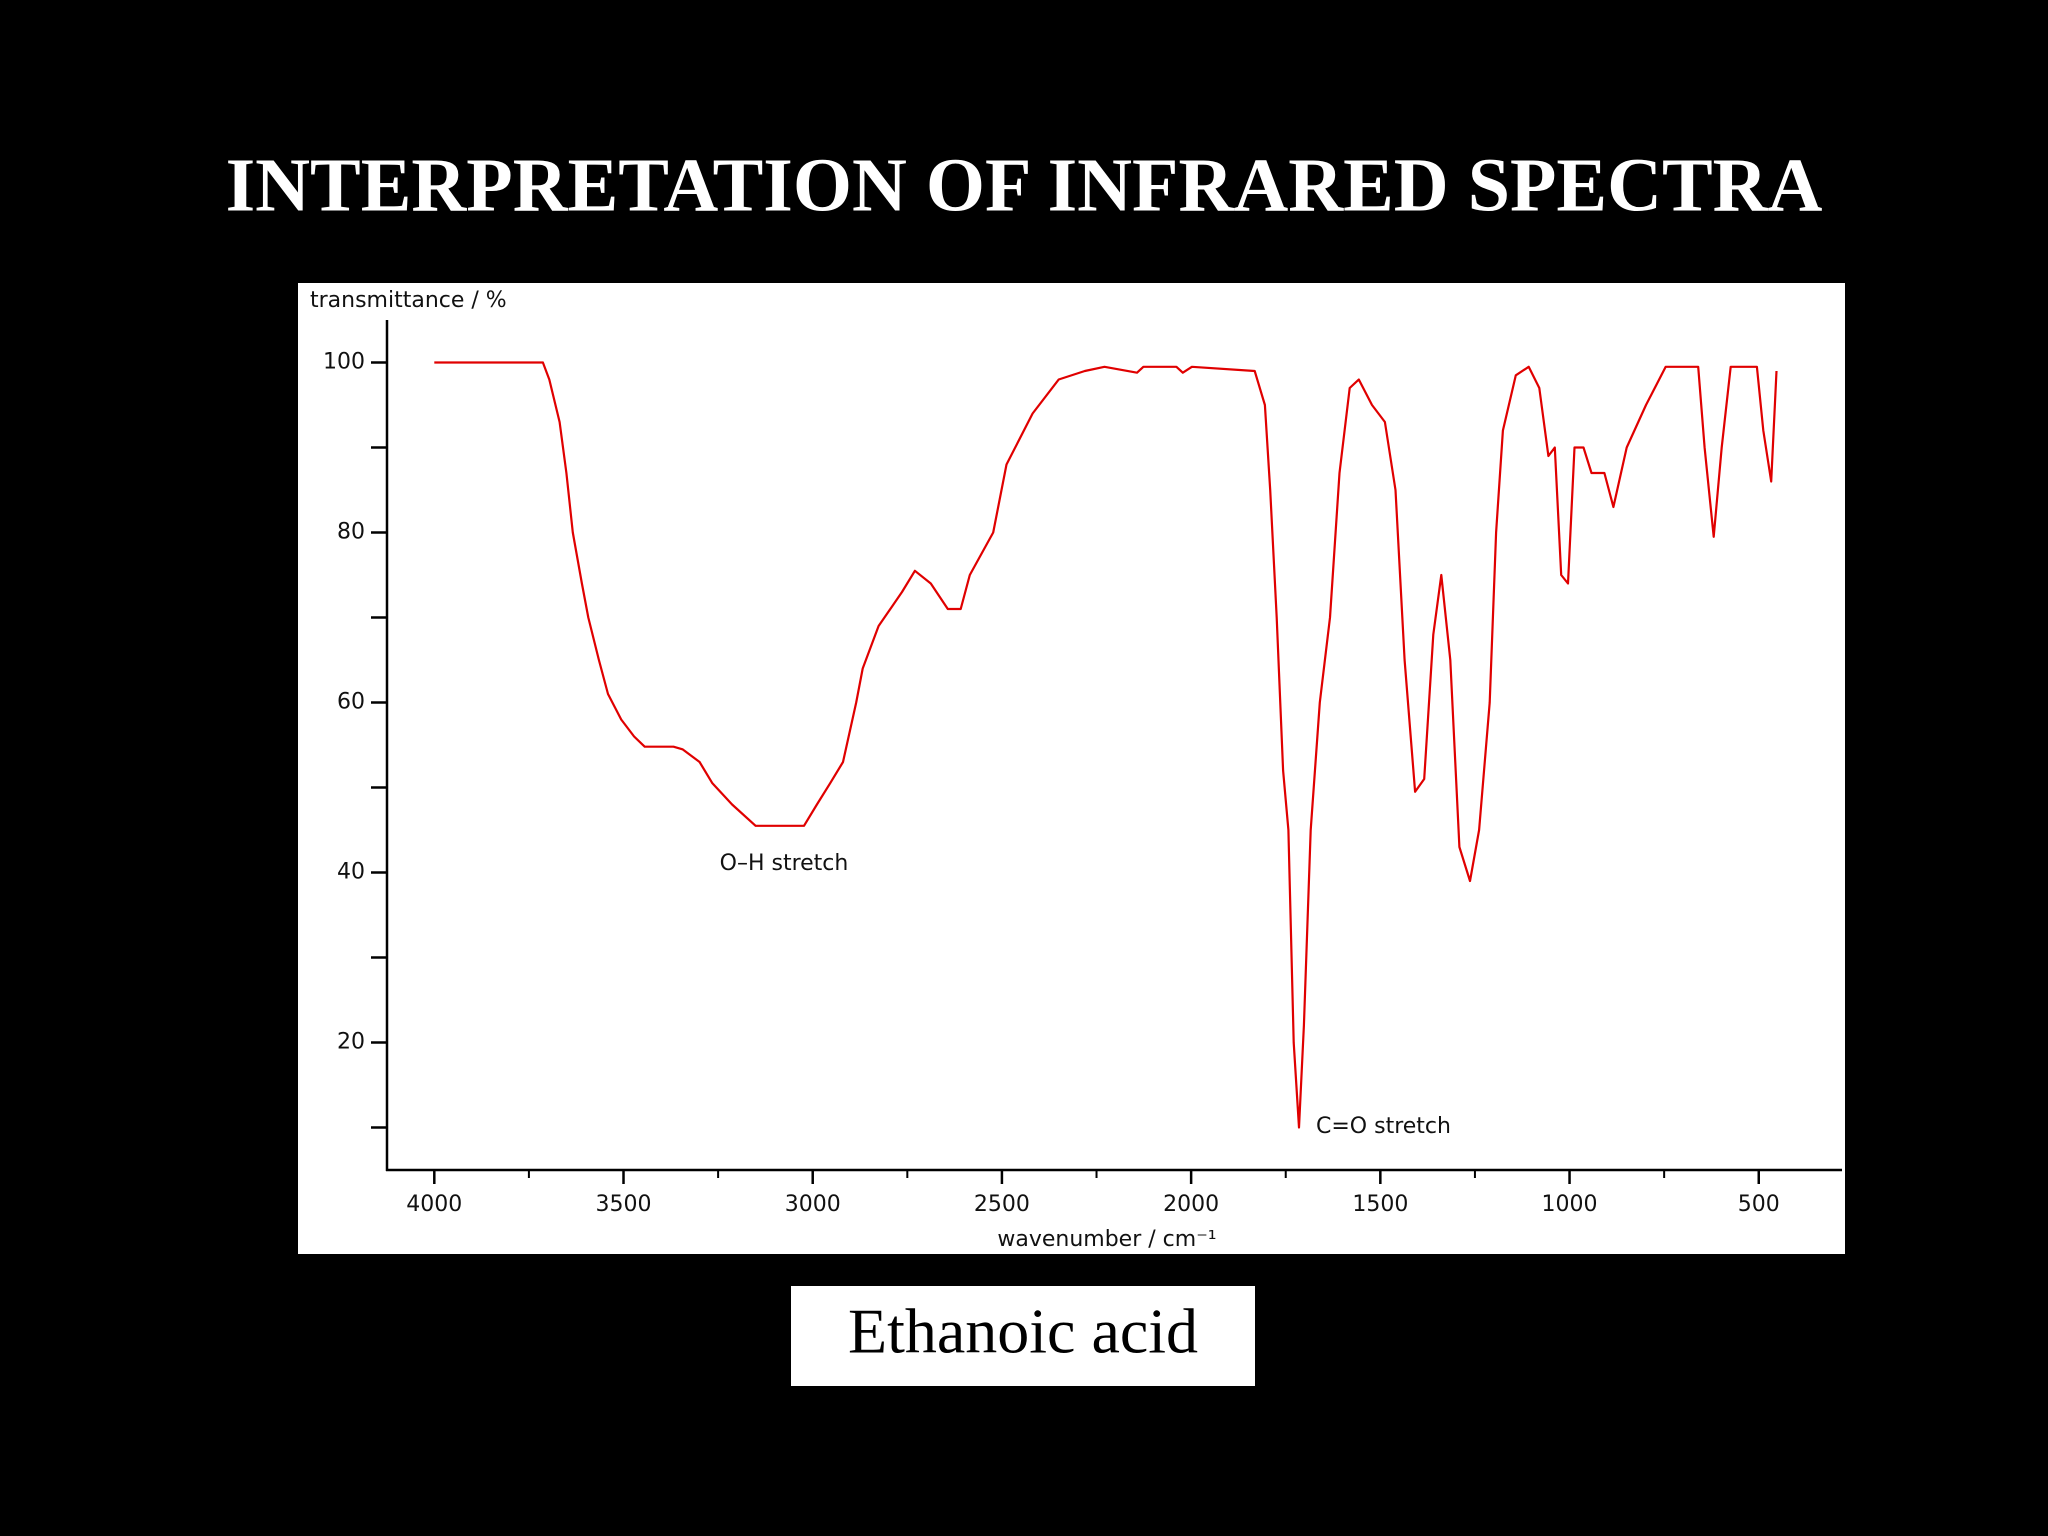 The width and height of the screenshot is (2048, 1536). Describe the element at coordinates (813, 1204) in the screenshot. I see `x-tick-label: 3000` at that location.